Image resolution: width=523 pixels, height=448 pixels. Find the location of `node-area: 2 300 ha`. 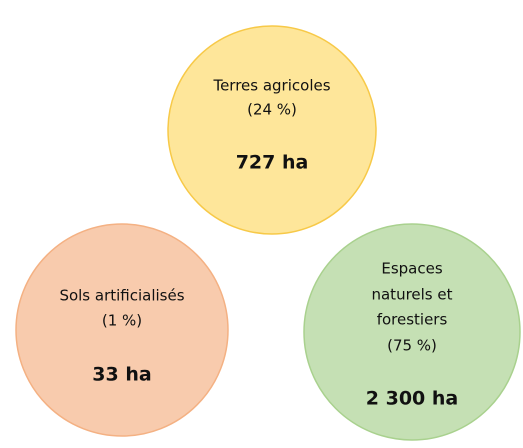

node-area: 2 300 ha is located at coordinates (412, 399).